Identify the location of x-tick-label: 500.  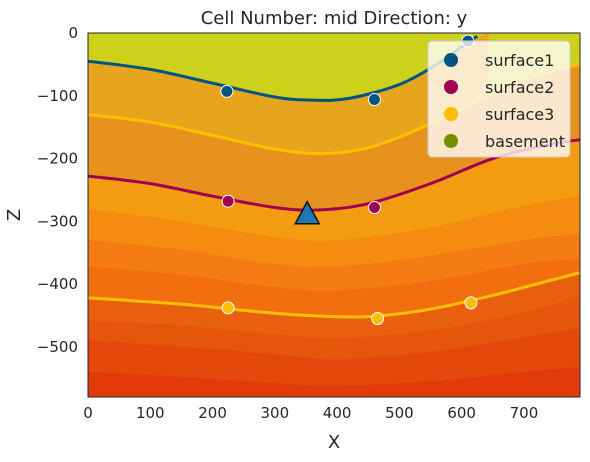
(399, 413).